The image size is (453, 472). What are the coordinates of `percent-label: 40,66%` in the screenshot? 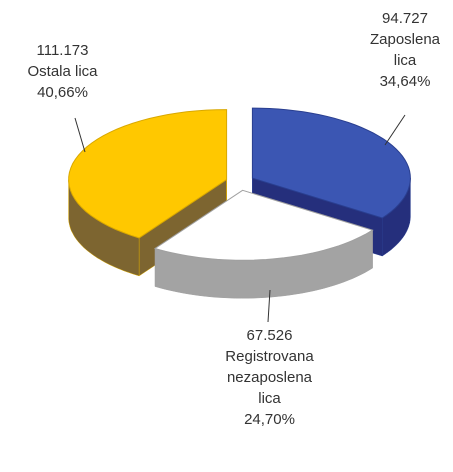 It's located at (62, 92).